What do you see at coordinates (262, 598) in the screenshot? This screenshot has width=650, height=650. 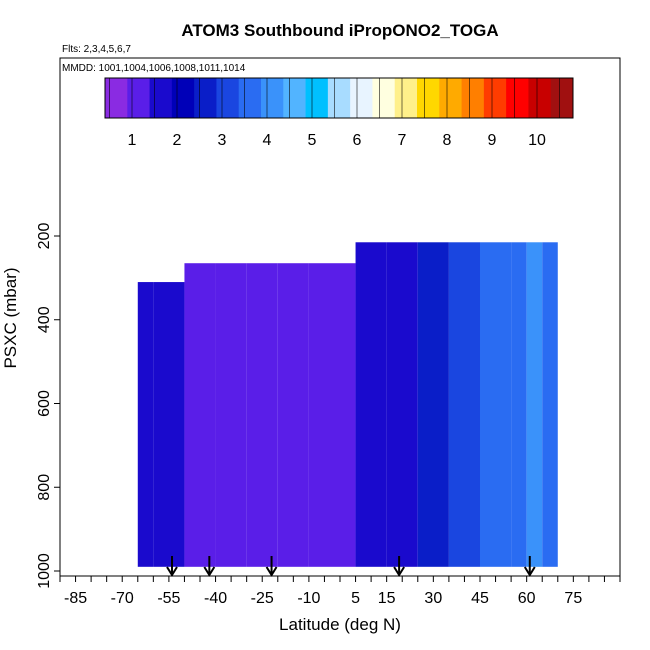 I see `x-tick-label: -25` at bounding box center [262, 598].